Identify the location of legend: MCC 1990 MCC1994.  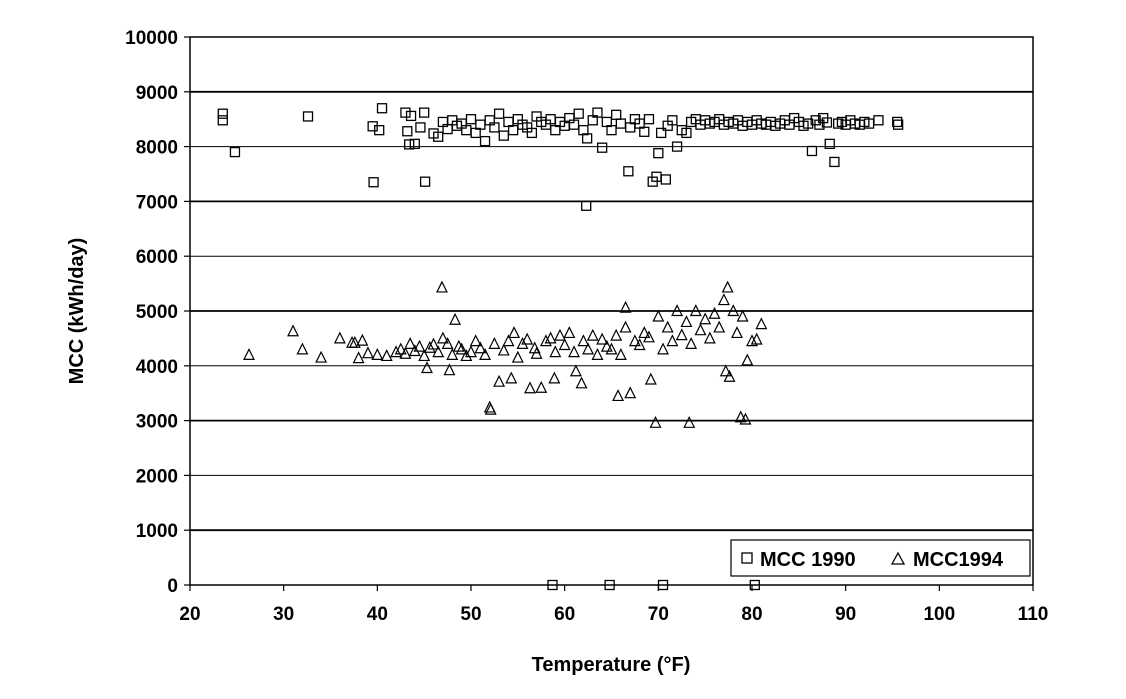
(880, 558).